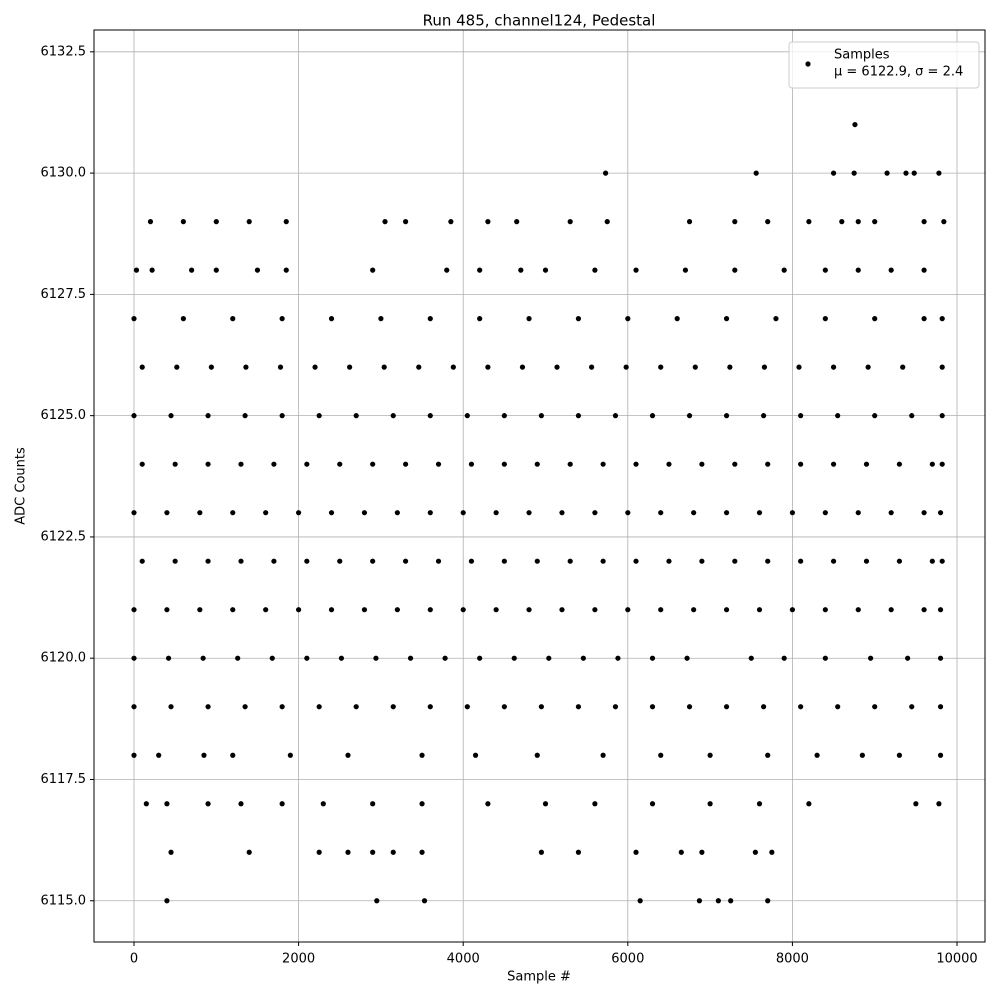 This screenshot has width=1000, height=1004. Describe the element at coordinates (134, 959) in the screenshot. I see `x-tick-label: 0` at that location.